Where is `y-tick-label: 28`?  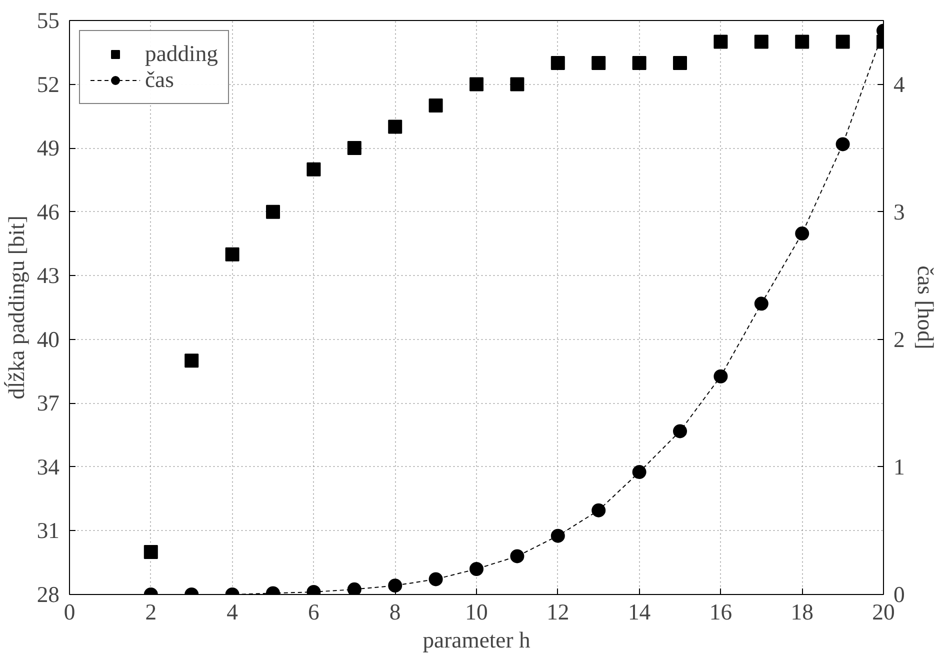
y-tick-label: 28 is located at coordinates (48, 594).